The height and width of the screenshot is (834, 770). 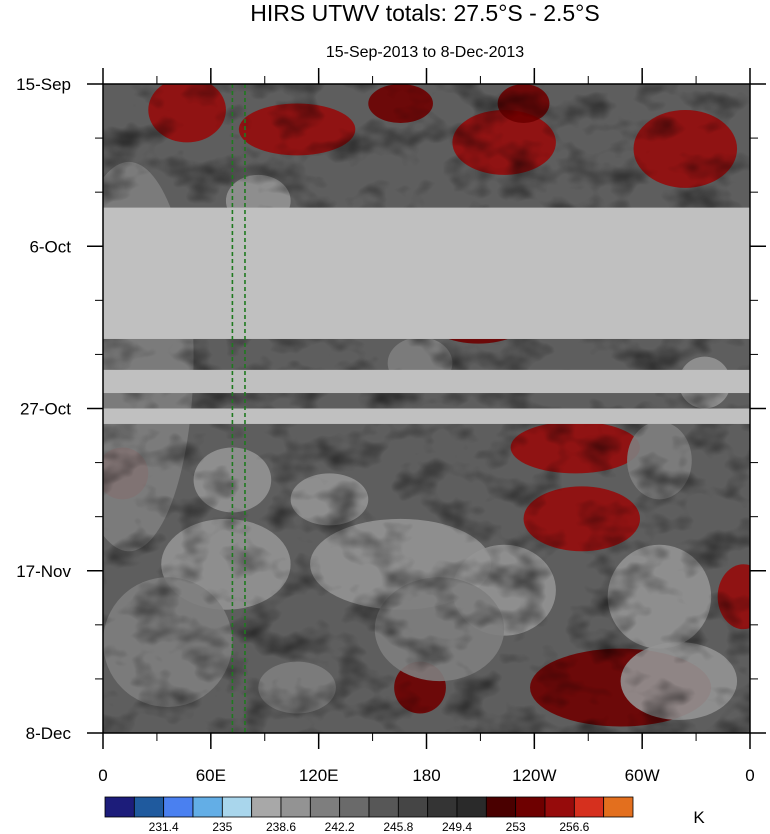 What do you see at coordinates (238, 408) in the screenshot?
I see `reference-lines` at bounding box center [238, 408].